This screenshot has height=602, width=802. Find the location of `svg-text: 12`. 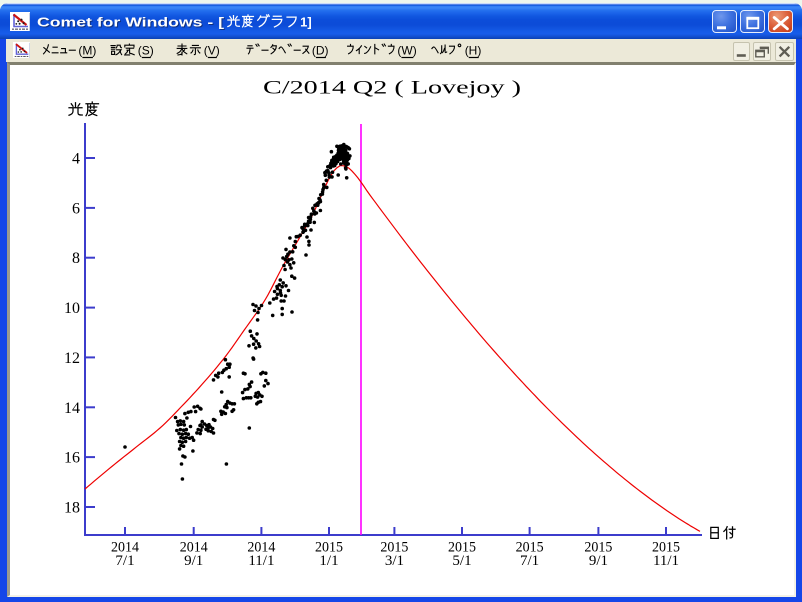

svg-text: 12 is located at coordinates (72, 358).